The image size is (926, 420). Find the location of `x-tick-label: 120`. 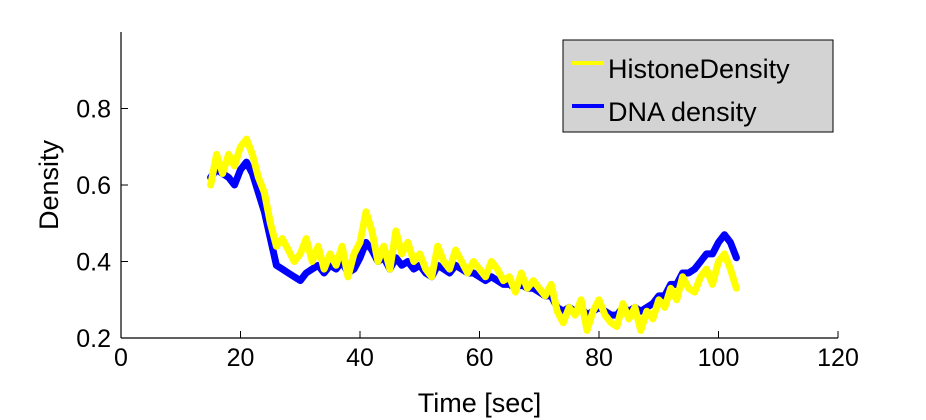

x-tick-label: 120 is located at coordinates (838, 358).